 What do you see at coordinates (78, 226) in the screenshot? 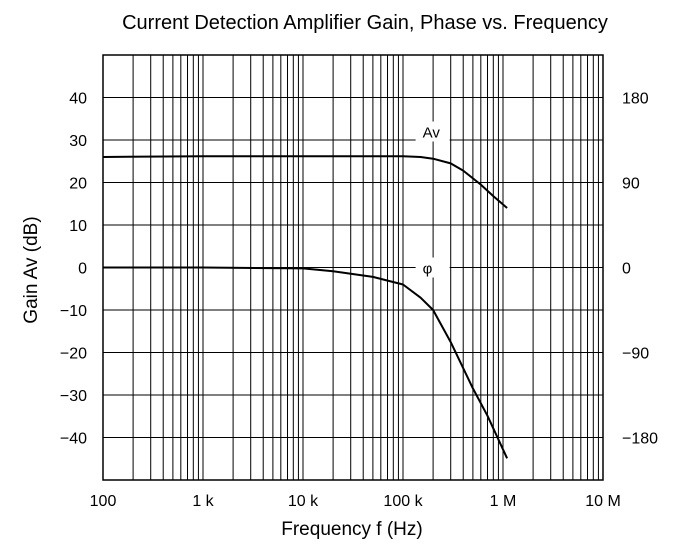
I see `y-tick-label: 10` at bounding box center [78, 226].